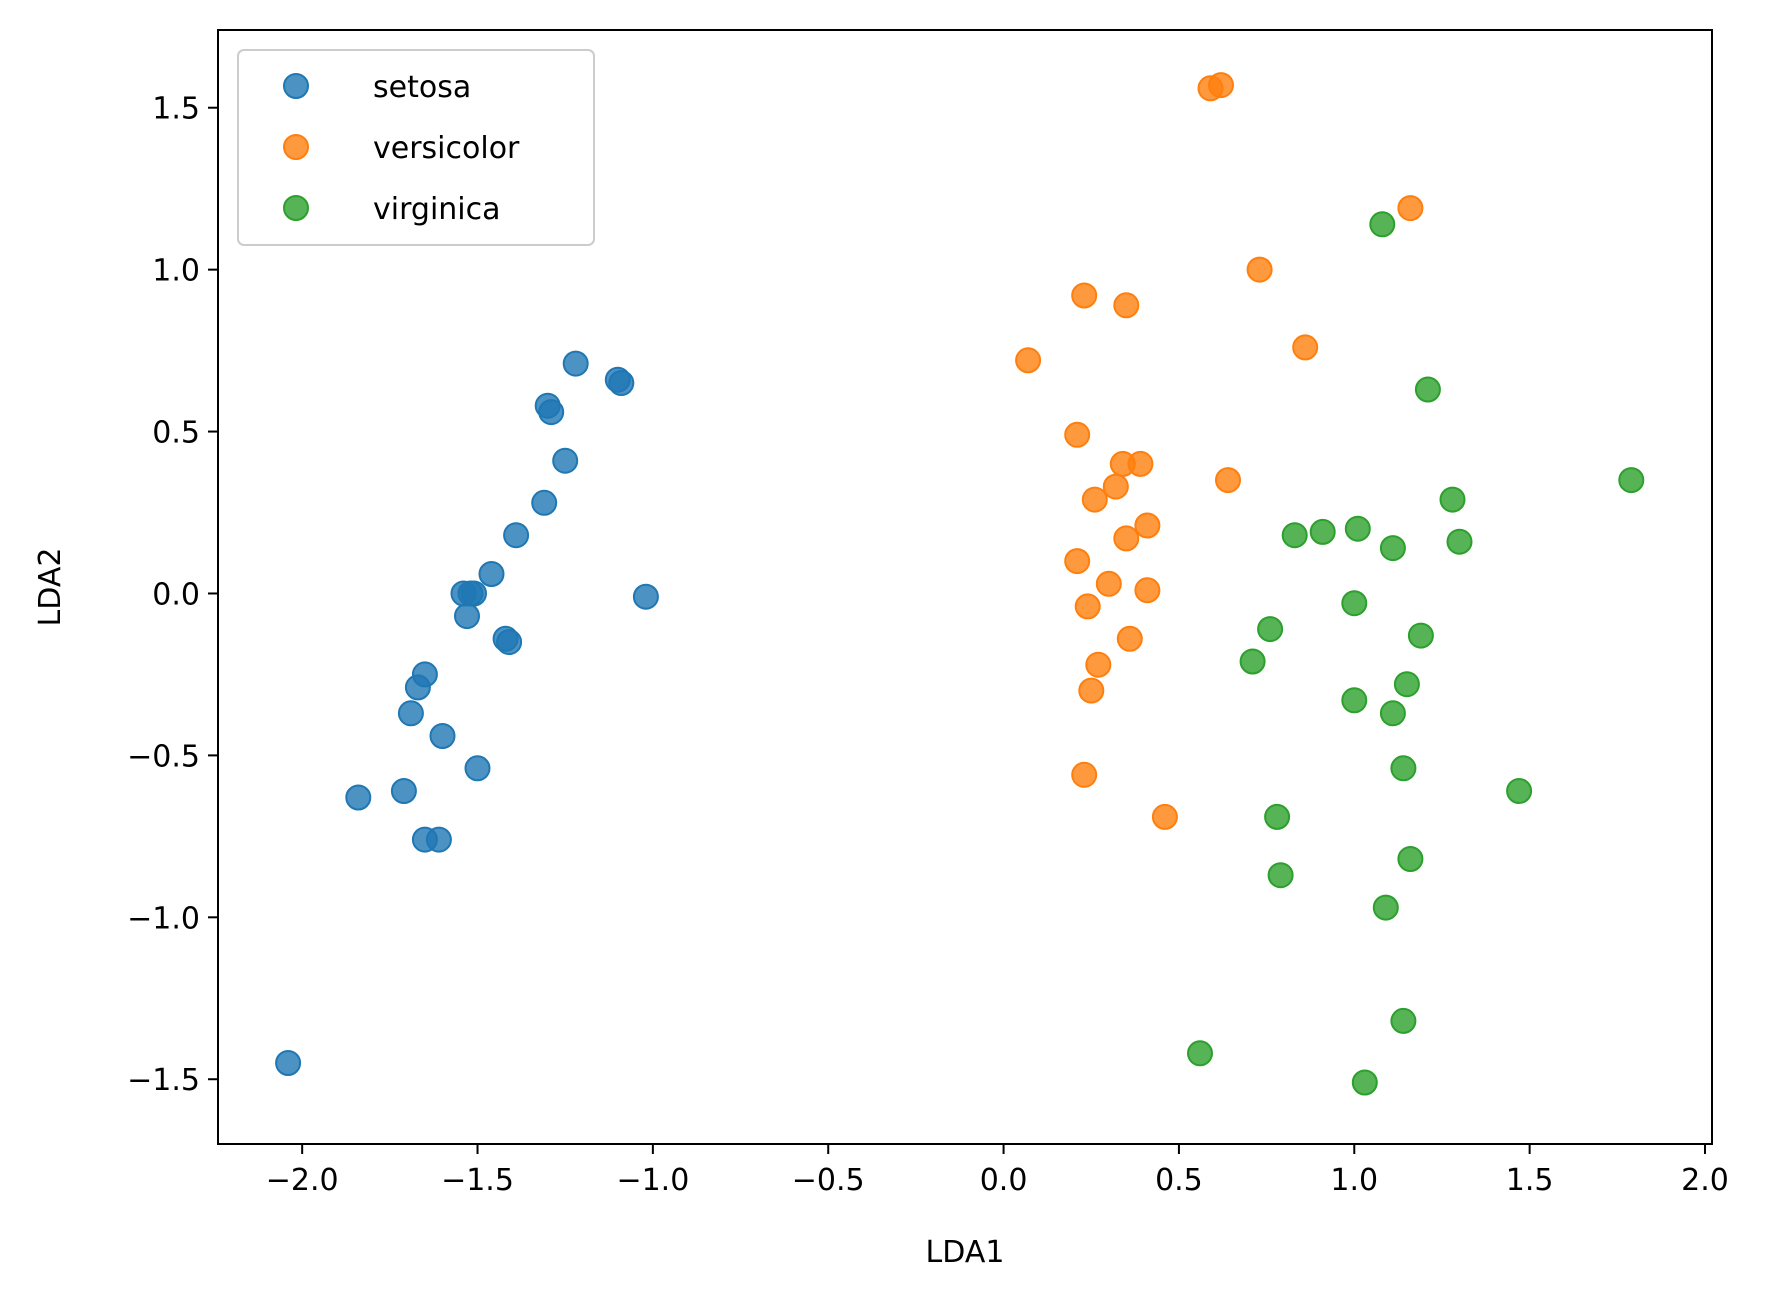 This screenshot has height=1294, width=1765. Describe the element at coordinates (965, 1252) in the screenshot. I see `x-axis-label: LDA1` at that location.